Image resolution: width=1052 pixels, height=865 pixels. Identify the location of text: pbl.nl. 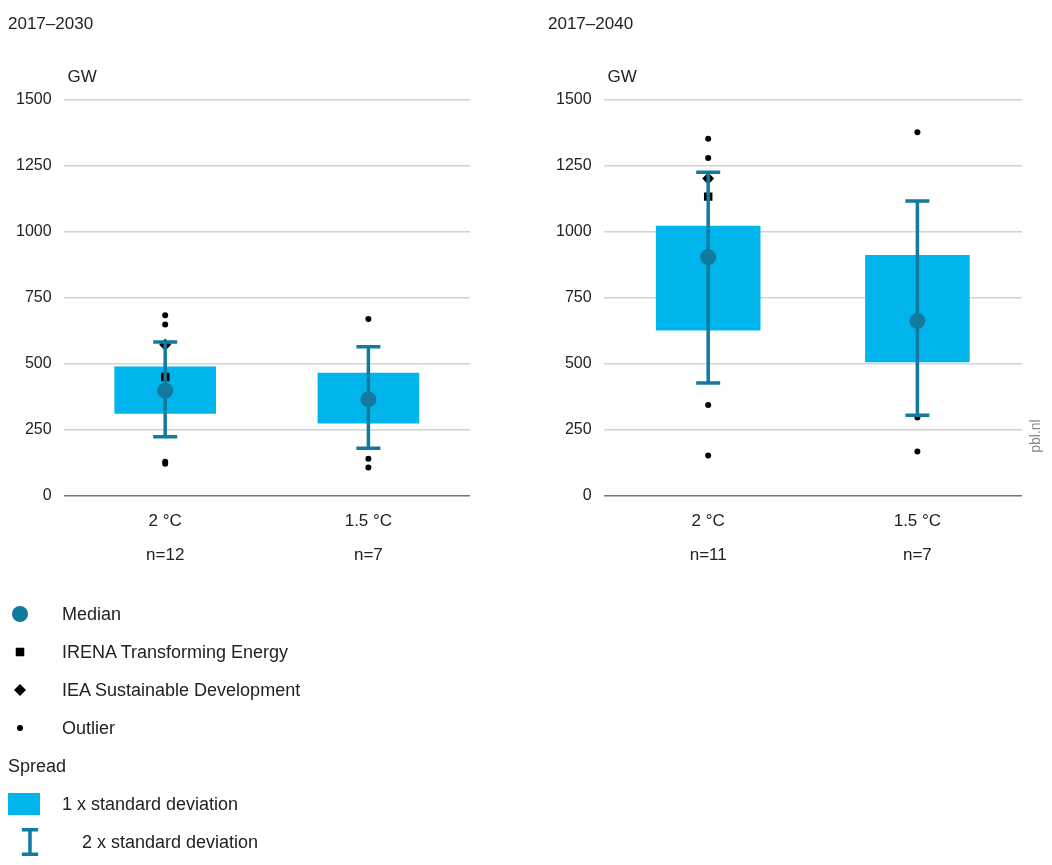
(1034, 436).